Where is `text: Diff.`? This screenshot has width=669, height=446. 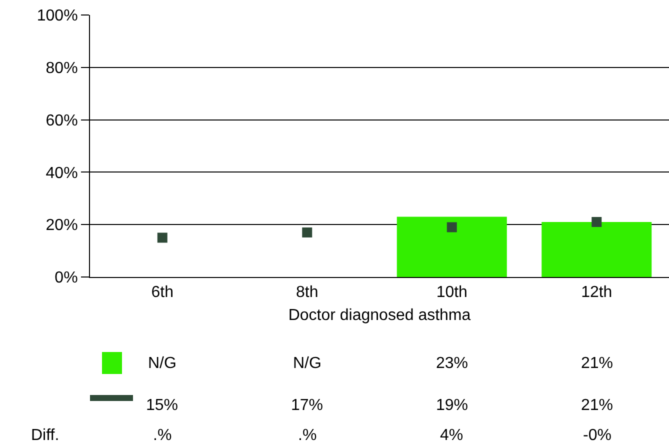 text: Diff. is located at coordinates (45, 435).